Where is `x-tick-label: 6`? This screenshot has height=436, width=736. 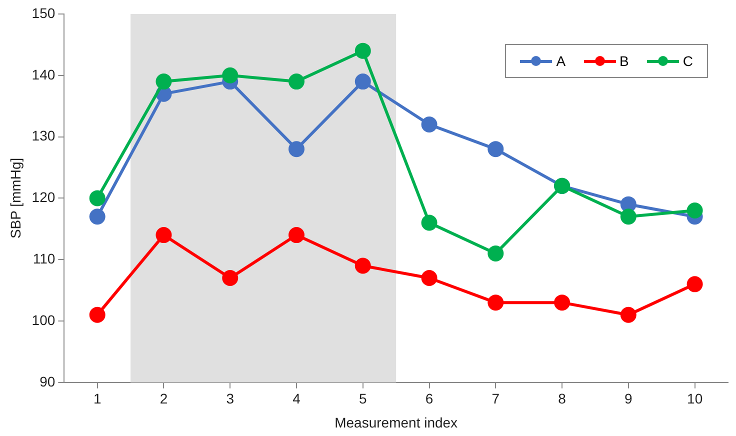 x-tick-label: 6 is located at coordinates (429, 398).